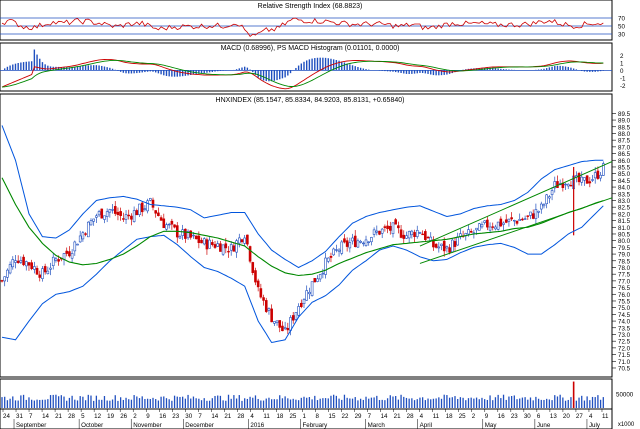 Image resolution: width=640 pixels, height=429 pixels. What do you see at coordinates (623, 78) in the screenshot?
I see `macd-tick-label: -1` at bounding box center [623, 78].